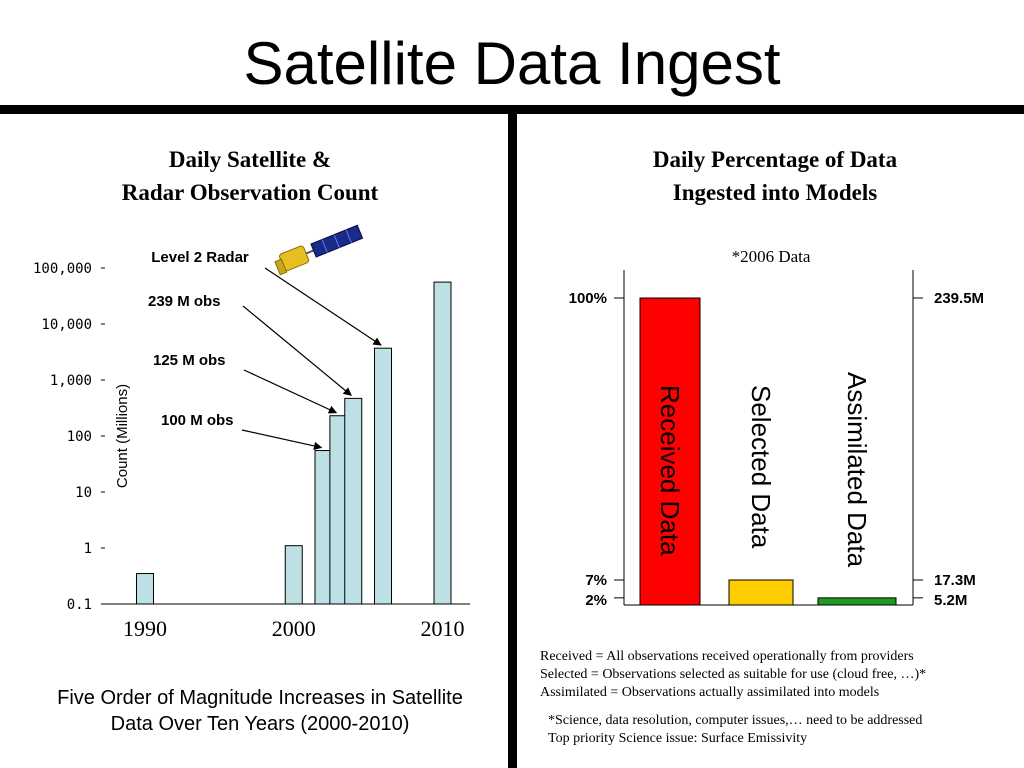  What do you see at coordinates (512, 441) in the screenshot?
I see `panel-divider` at bounding box center [512, 441].